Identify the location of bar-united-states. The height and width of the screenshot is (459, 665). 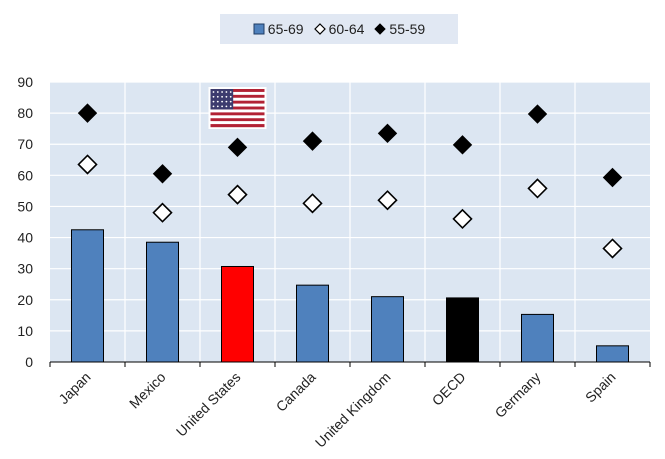
(237, 314).